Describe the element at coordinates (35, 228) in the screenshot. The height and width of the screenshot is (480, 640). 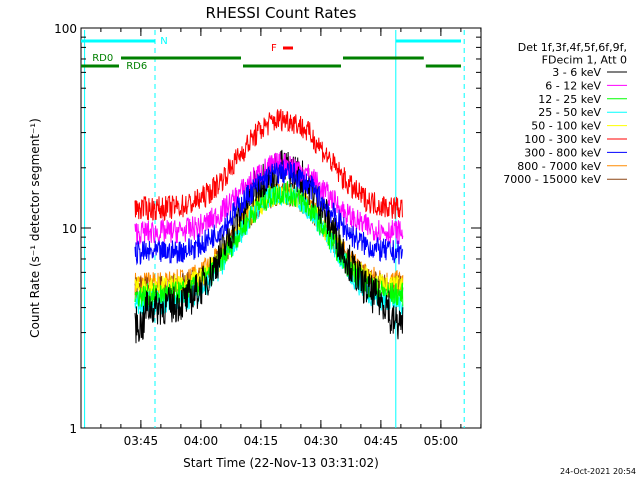
I see `y-axis-label: Count Rate (s⁻¹ detector segment⁻¹)` at that location.